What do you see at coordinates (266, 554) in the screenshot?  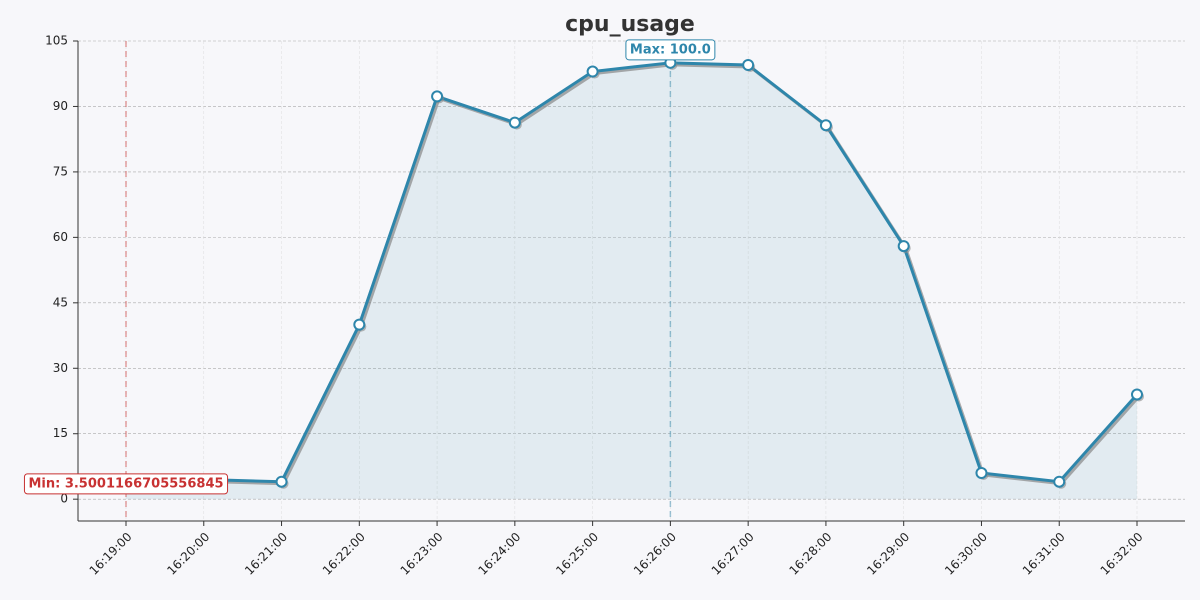 I see `x-tick-label: 16:21:00` at bounding box center [266, 554].